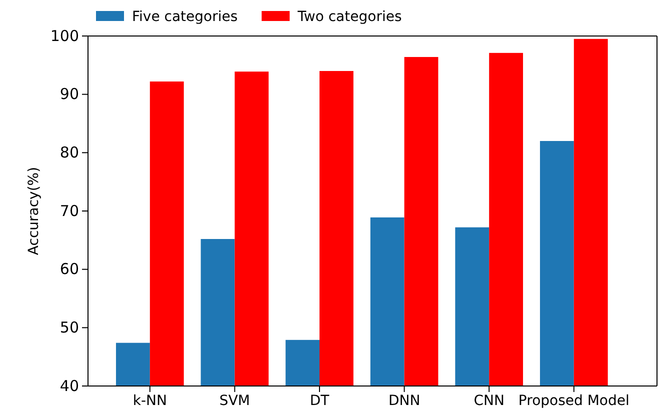  I want to click on y-tick-label: 80, so click(69, 152).